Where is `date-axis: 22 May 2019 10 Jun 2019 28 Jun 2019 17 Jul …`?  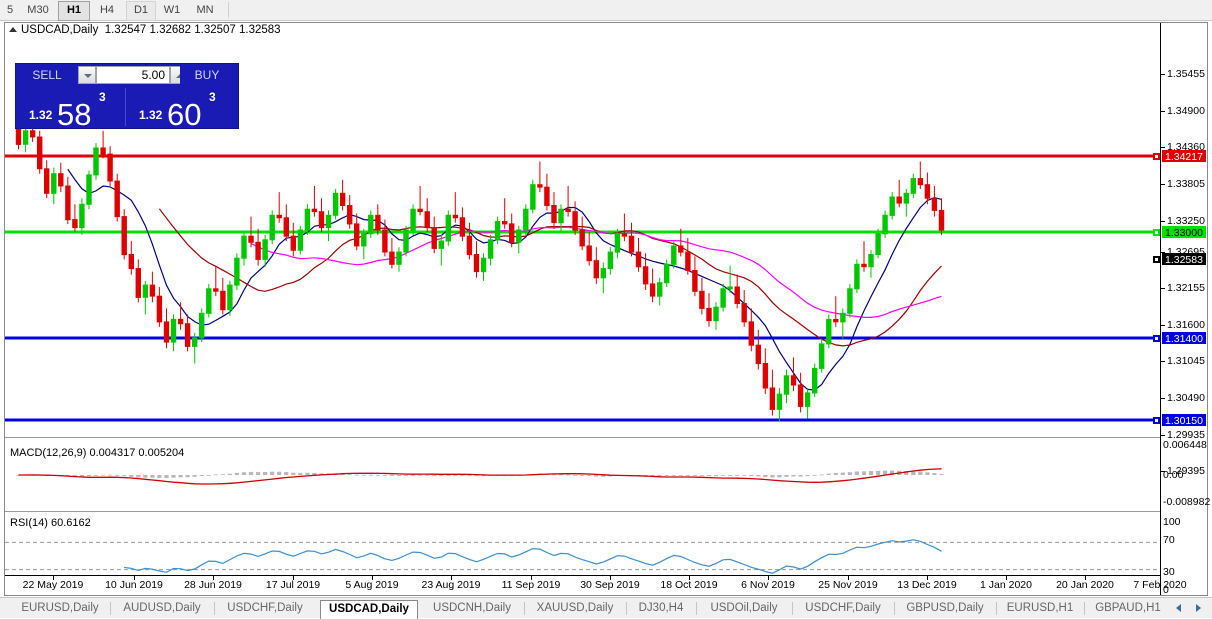
date-axis: 22 May 2019 10 Jun 2019 28 Jun 2019 17 Jul … is located at coordinates (596, 585).